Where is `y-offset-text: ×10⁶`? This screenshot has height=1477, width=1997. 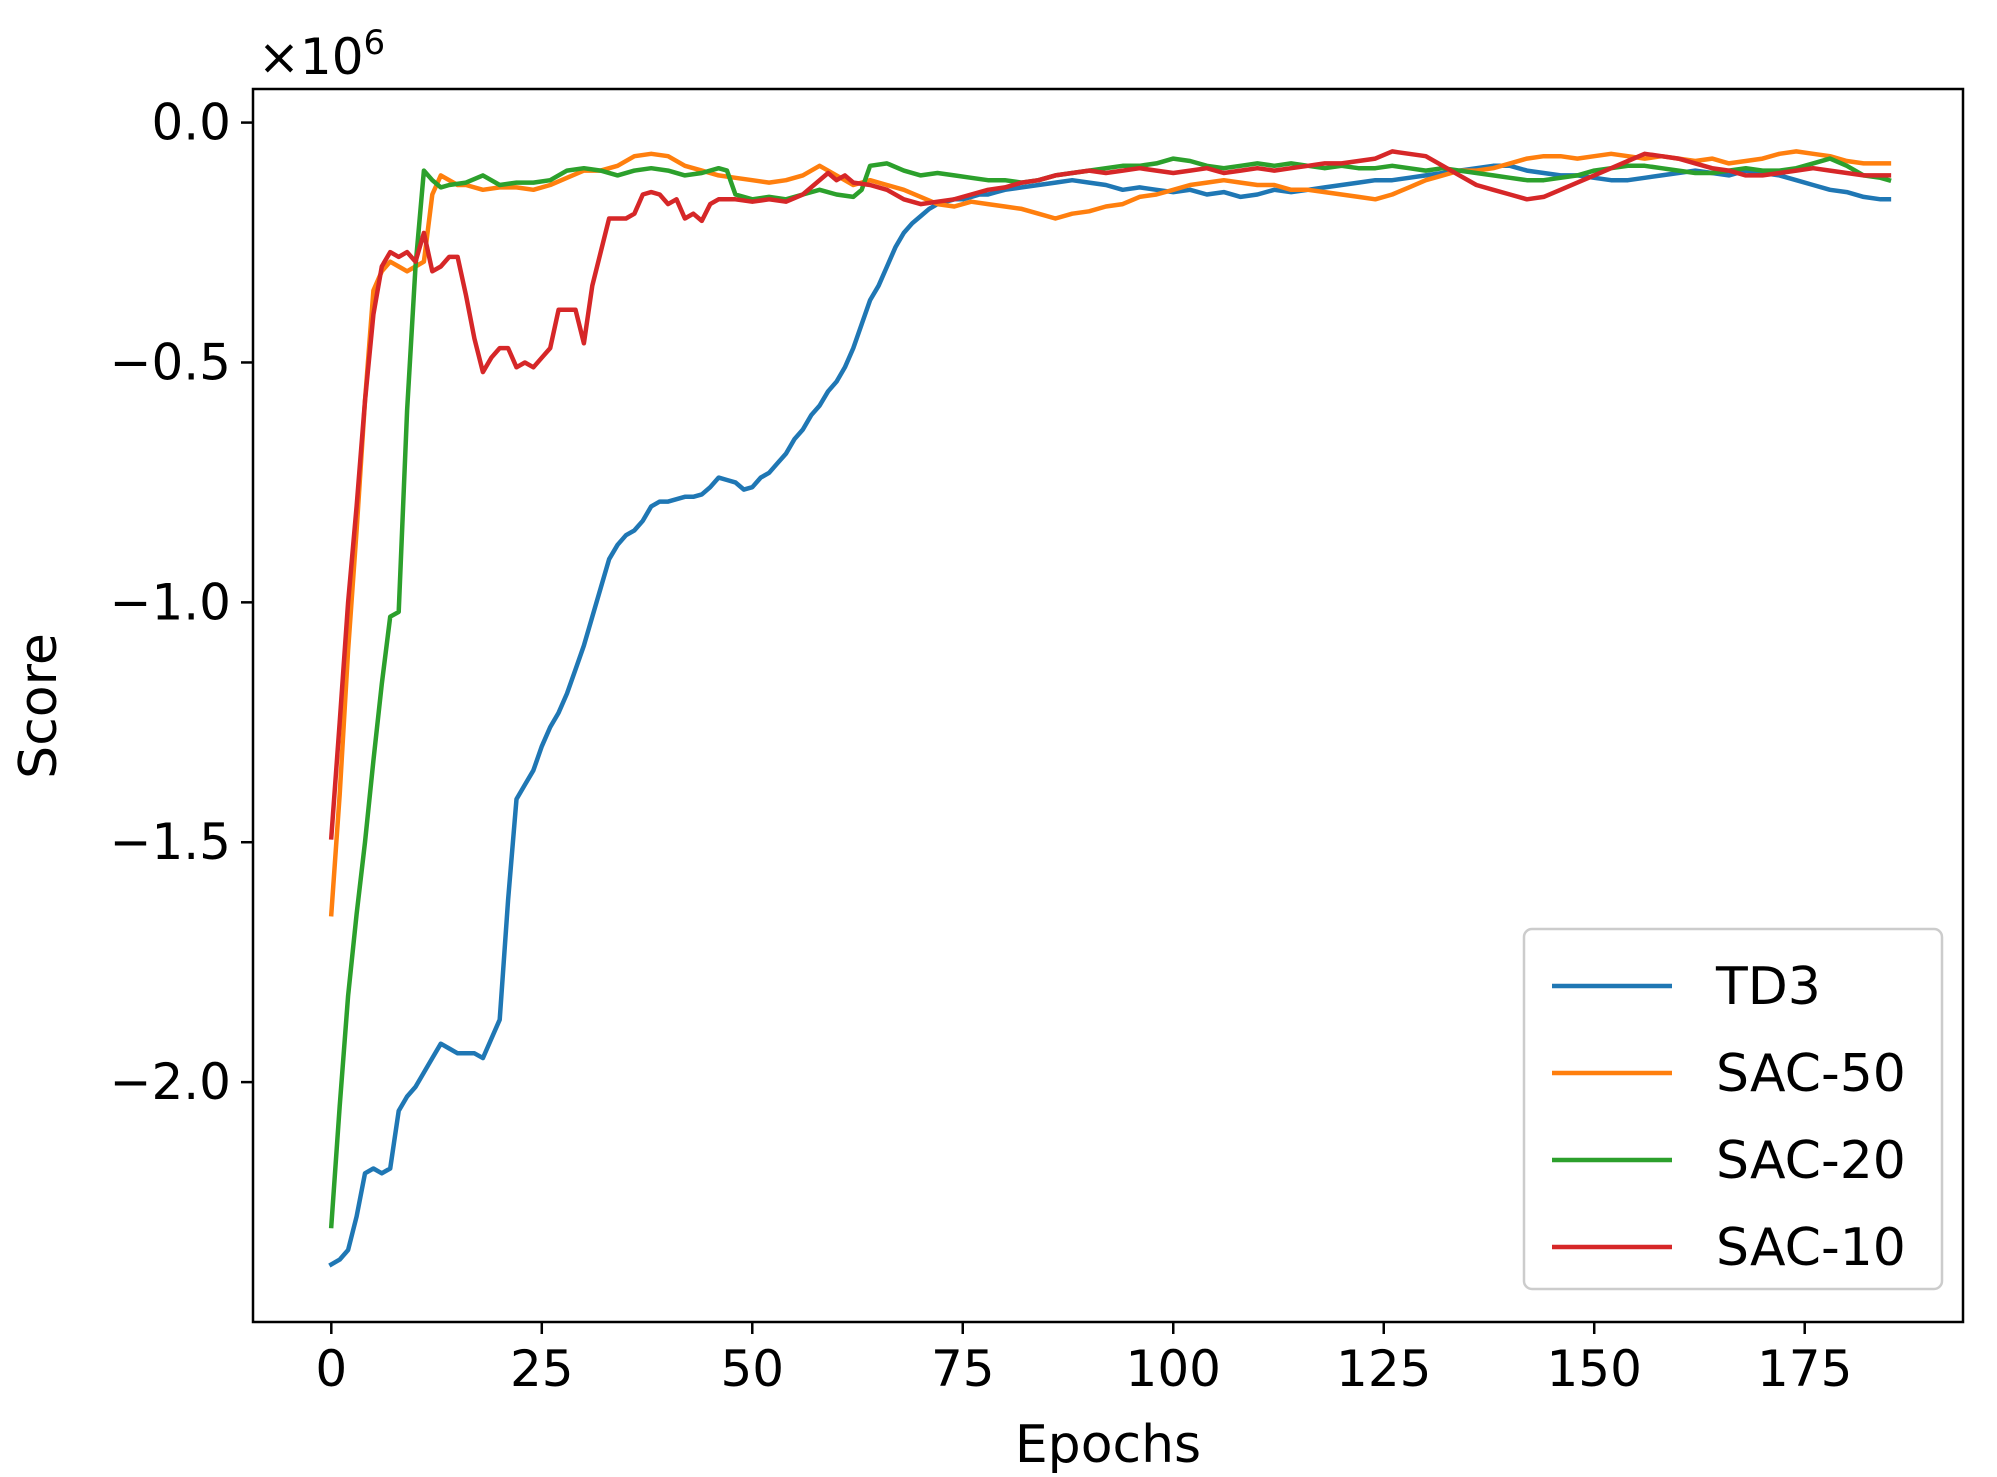 y-offset-text: ×10⁶ is located at coordinates (321, 54).